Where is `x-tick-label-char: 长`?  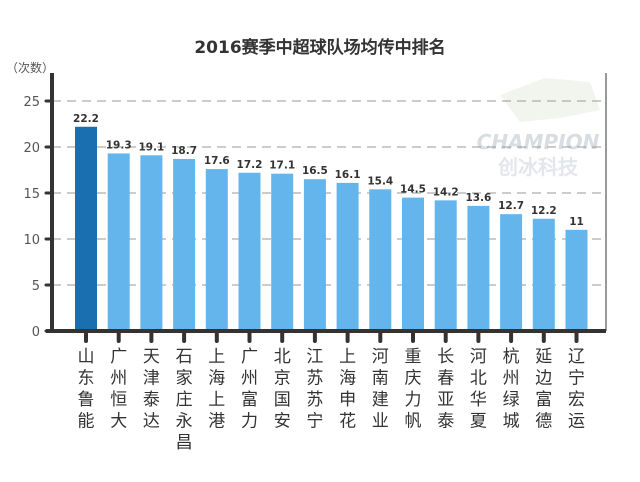
x-tick-label-char: 长 is located at coordinates (445, 357).